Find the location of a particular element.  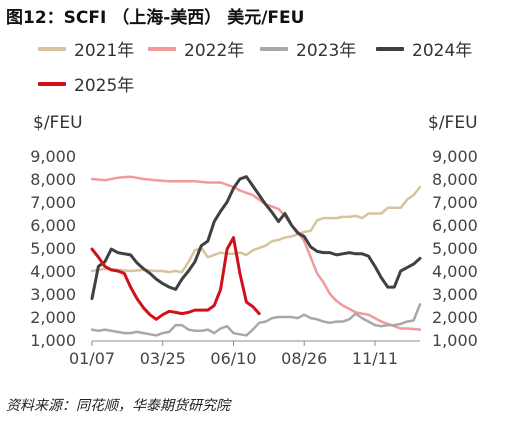

legend-item-2021: 2021年 is located at coordinates (86, 48).